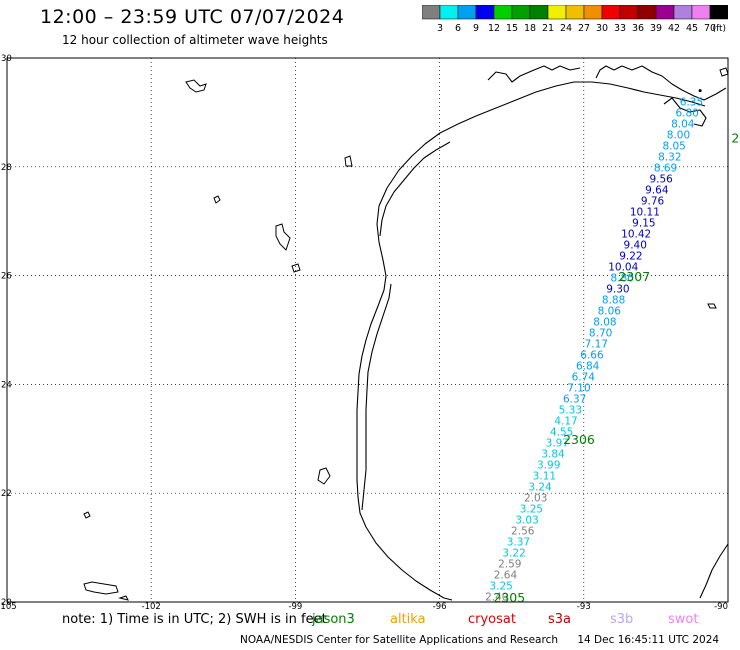  What do you see at coordinates (560, 619) in the screenshot?
I see `satellite-name-s3a: s3a` at bounding box center [560, 619].